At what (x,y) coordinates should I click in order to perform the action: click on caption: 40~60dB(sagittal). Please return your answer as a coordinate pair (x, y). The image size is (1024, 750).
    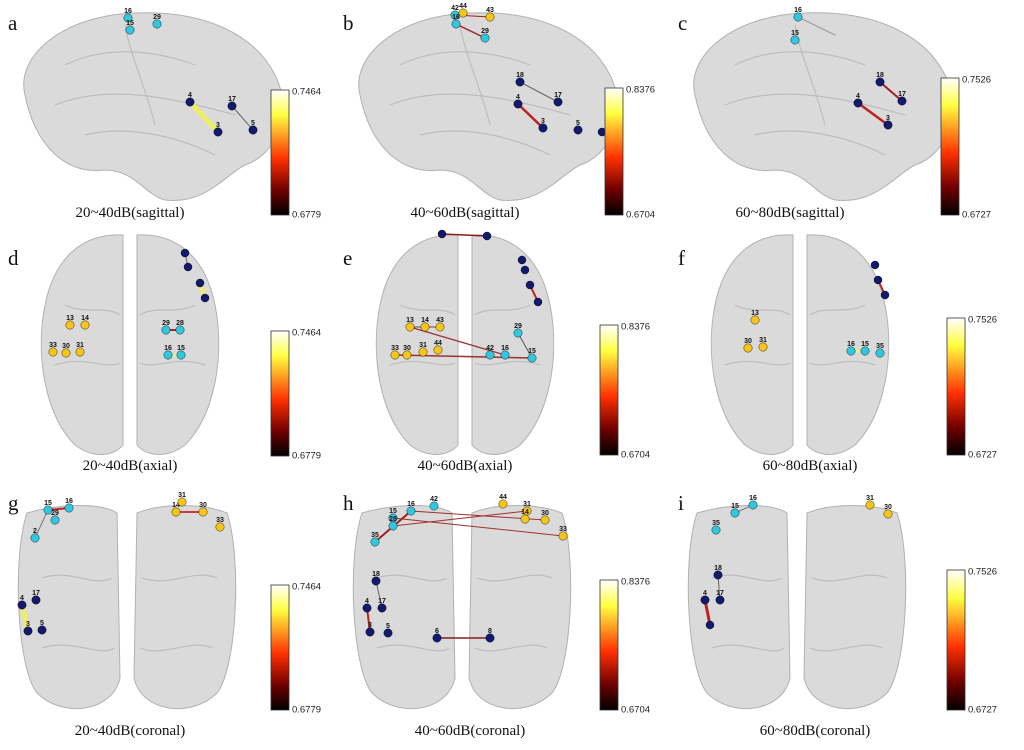
    Looking at the image, I should click on (465, 213).